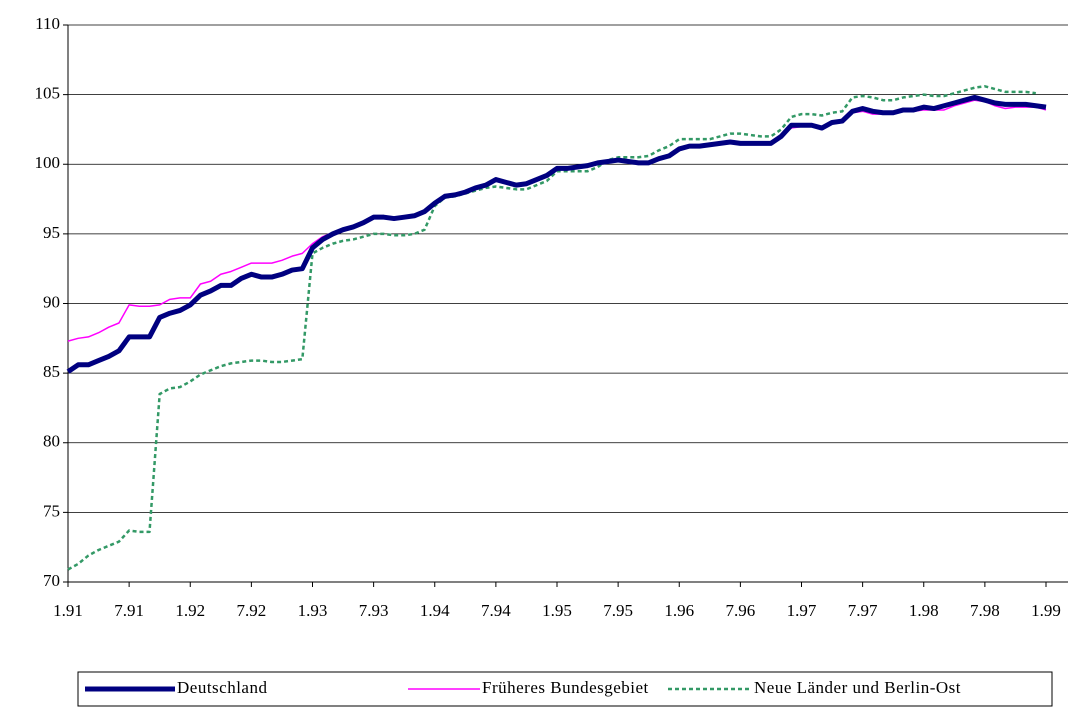 This screenshot has width=1072, height=709. What do you see at coordinates (51, 232) in the screenshot?
I see `y-tick-label: 95` at bounding box center [51, 232].